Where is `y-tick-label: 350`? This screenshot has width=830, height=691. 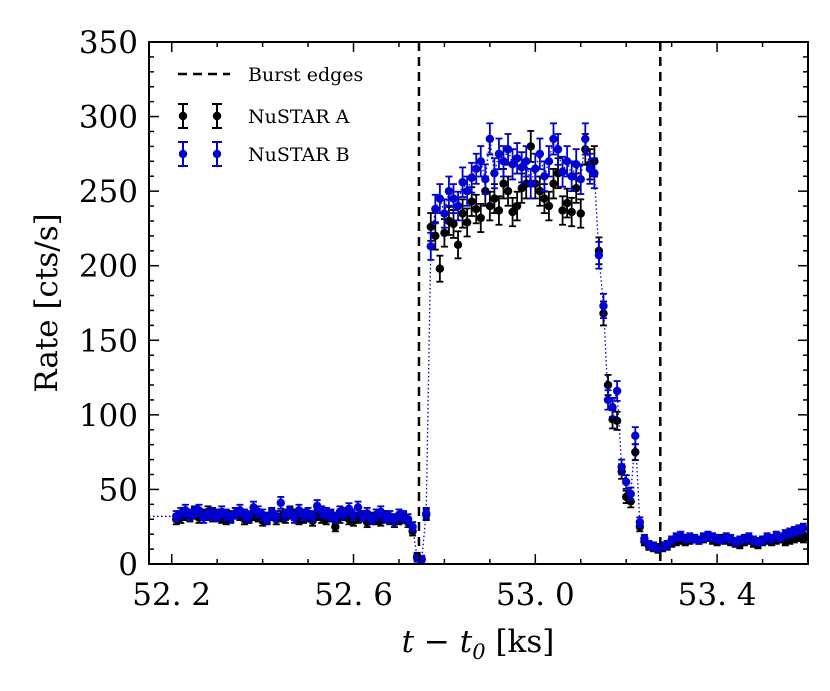 y-tick-label: 350 is located at coordinates (108, 43).